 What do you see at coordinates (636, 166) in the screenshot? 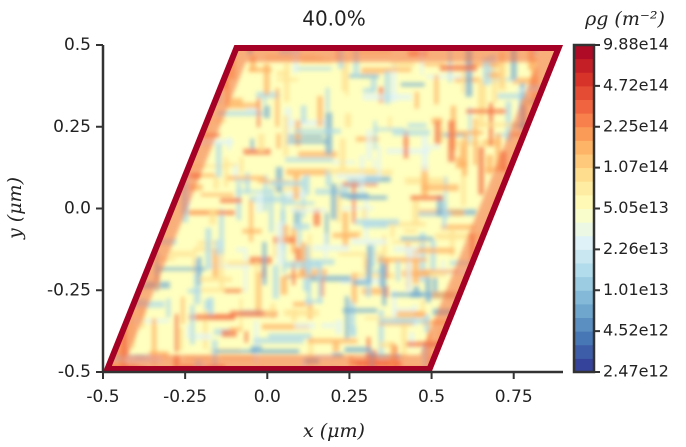
I see `colorbar-tick-label: 1.07e14` at bounding box center [636, 166].